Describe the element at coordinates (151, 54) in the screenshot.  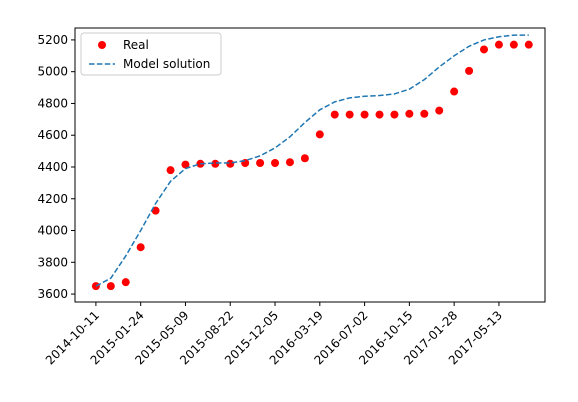
I see `legend-box` at that location.